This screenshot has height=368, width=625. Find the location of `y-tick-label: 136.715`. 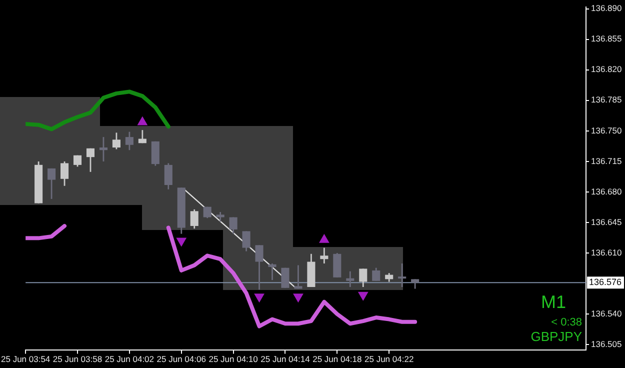

y-tick-label: 136.715 is located at coordinates (606, 161).